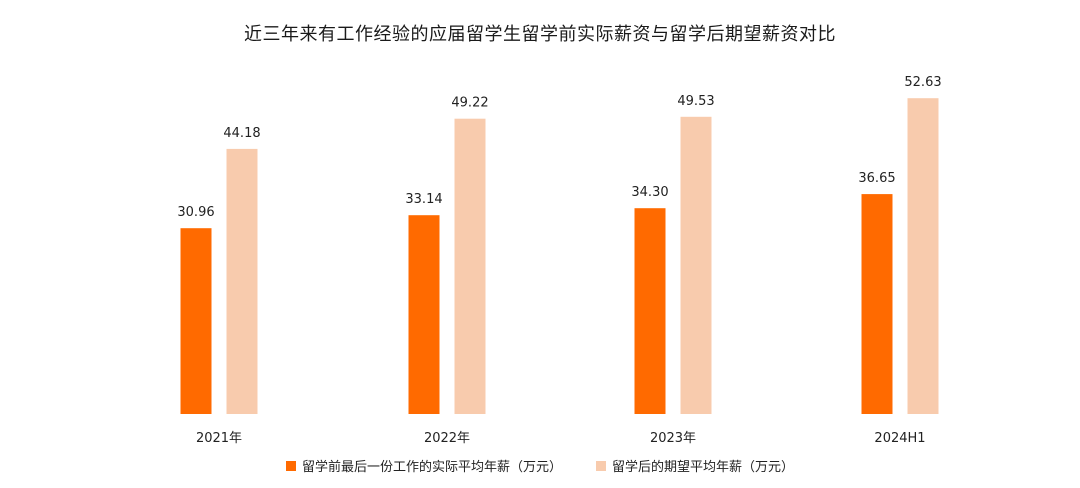  What do you see at coordinates (601, 465) in the screenshot?
I see `legend-swatch-post` at bounding box center [601, 465].